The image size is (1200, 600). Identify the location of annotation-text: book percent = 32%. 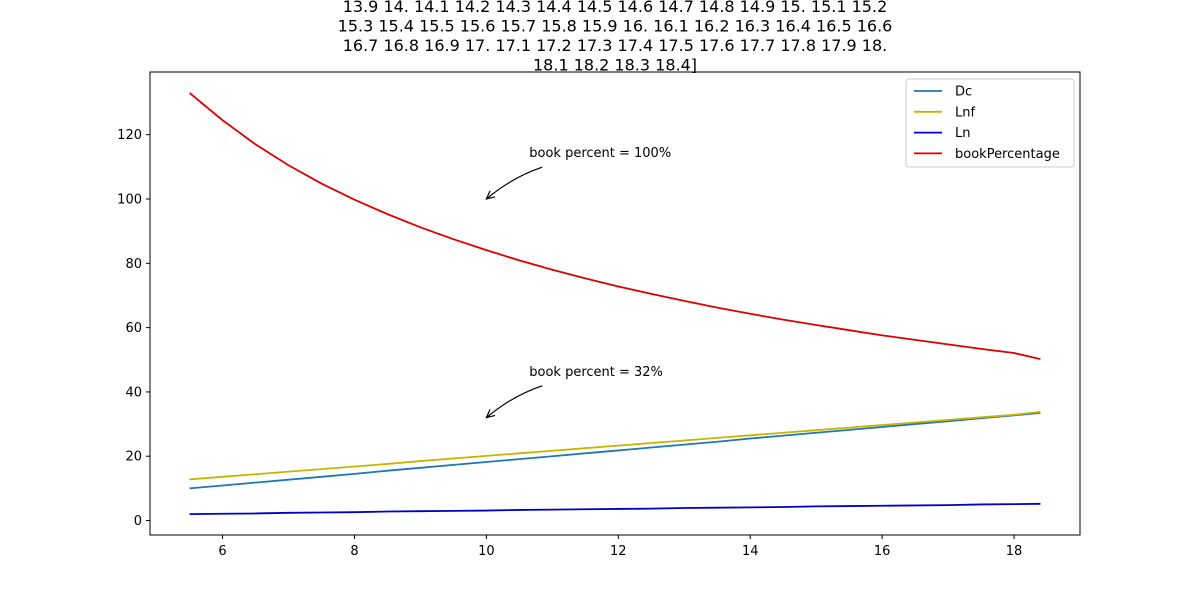
(596, 372).